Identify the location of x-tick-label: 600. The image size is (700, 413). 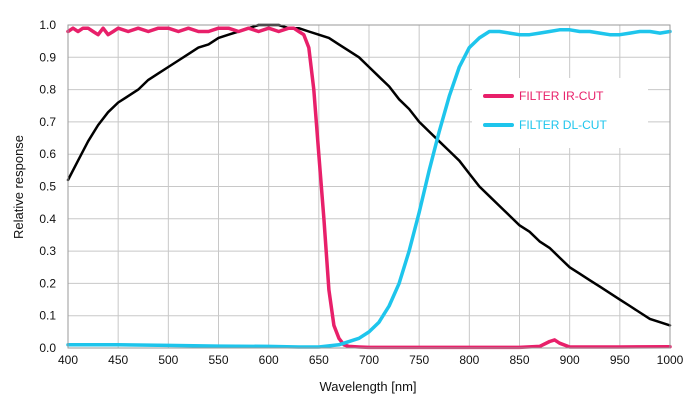
(269, 360).